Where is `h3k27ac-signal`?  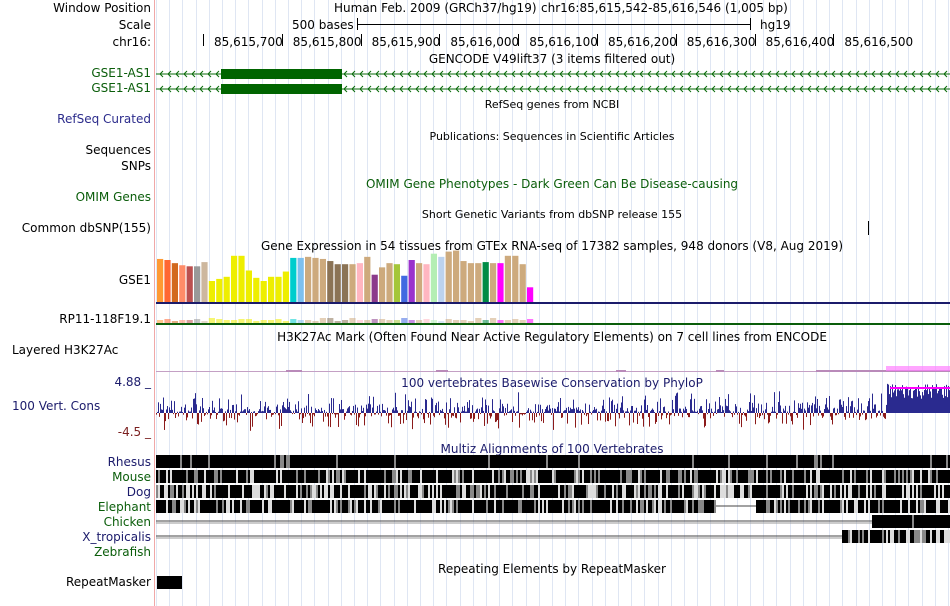 h3k27ac-signal is located at coordinates (553, 370).